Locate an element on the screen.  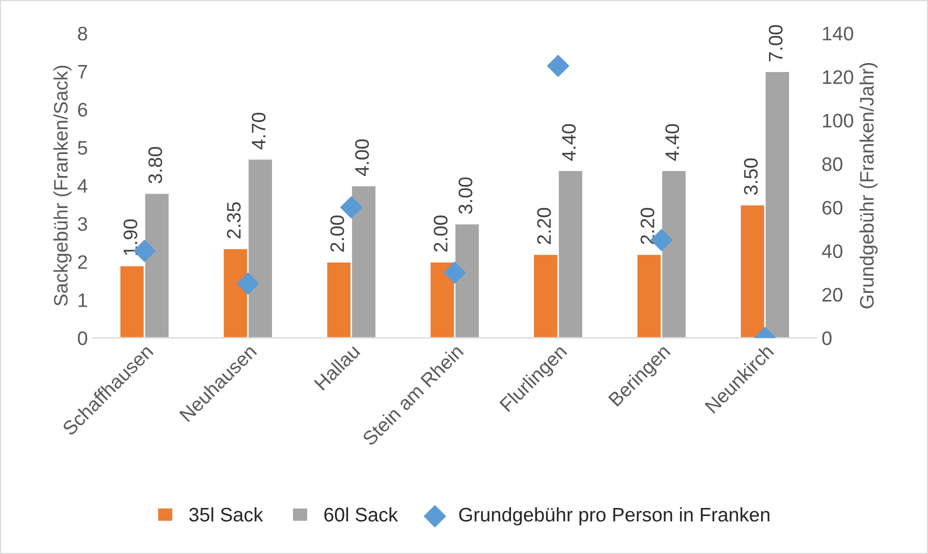
y-tick-label: 5 is located at coordinates (83, 148).